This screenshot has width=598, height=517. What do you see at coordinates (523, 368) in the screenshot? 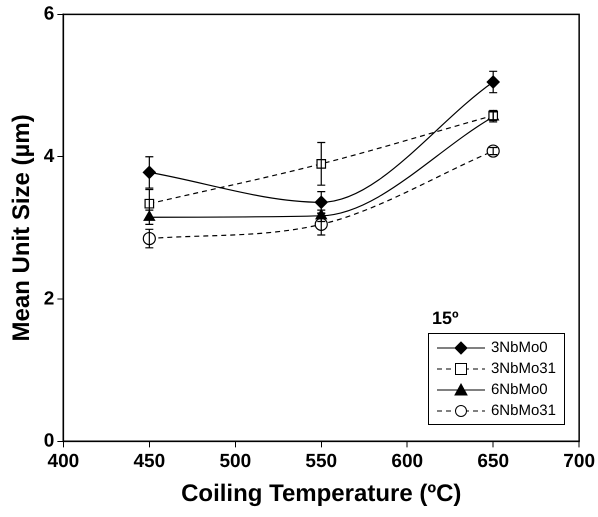
I see `legend-label: 3NbMo31` at bounding box center [523, 368].